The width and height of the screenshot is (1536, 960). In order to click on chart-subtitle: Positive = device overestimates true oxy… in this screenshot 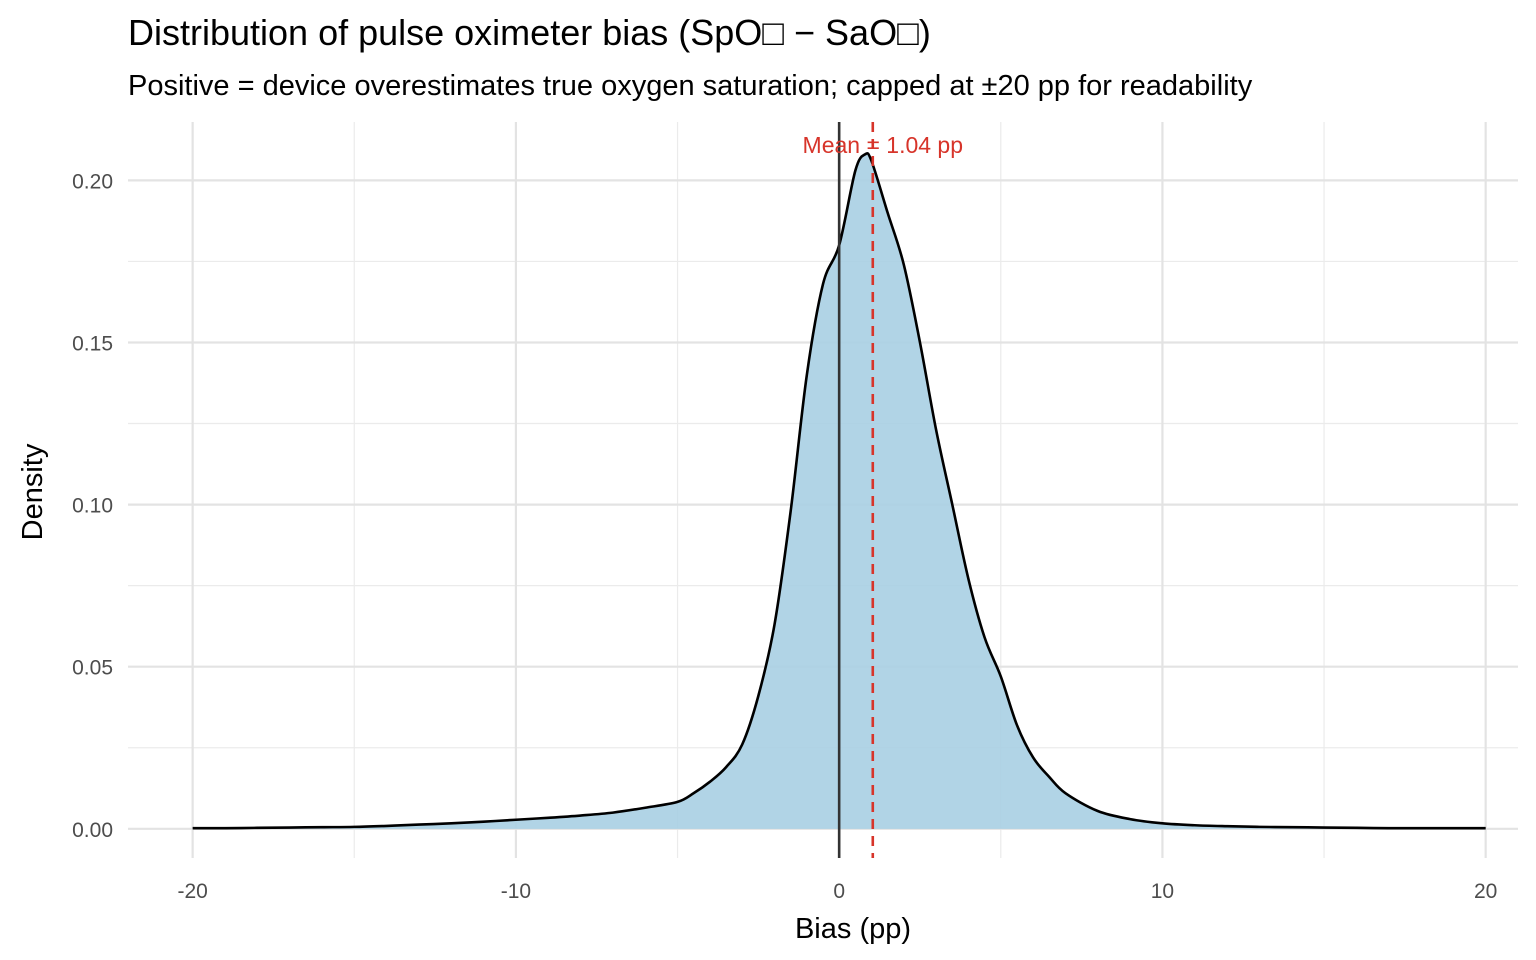, I will do `click(690, 86)`.